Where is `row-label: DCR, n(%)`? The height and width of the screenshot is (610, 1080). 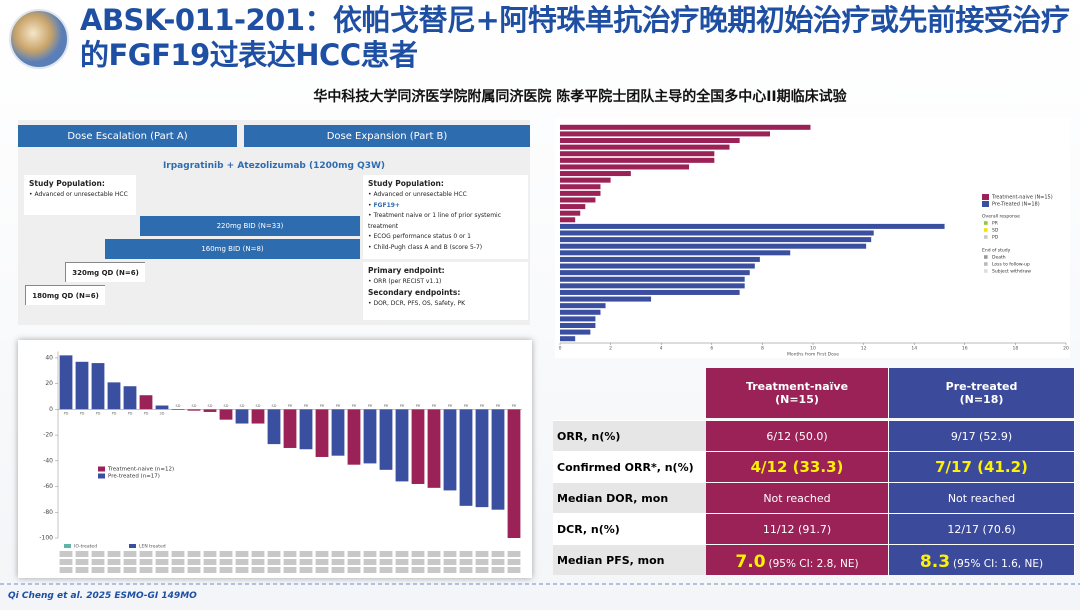
row-label: DCR, n(%) is located at coordinates (629, 528).